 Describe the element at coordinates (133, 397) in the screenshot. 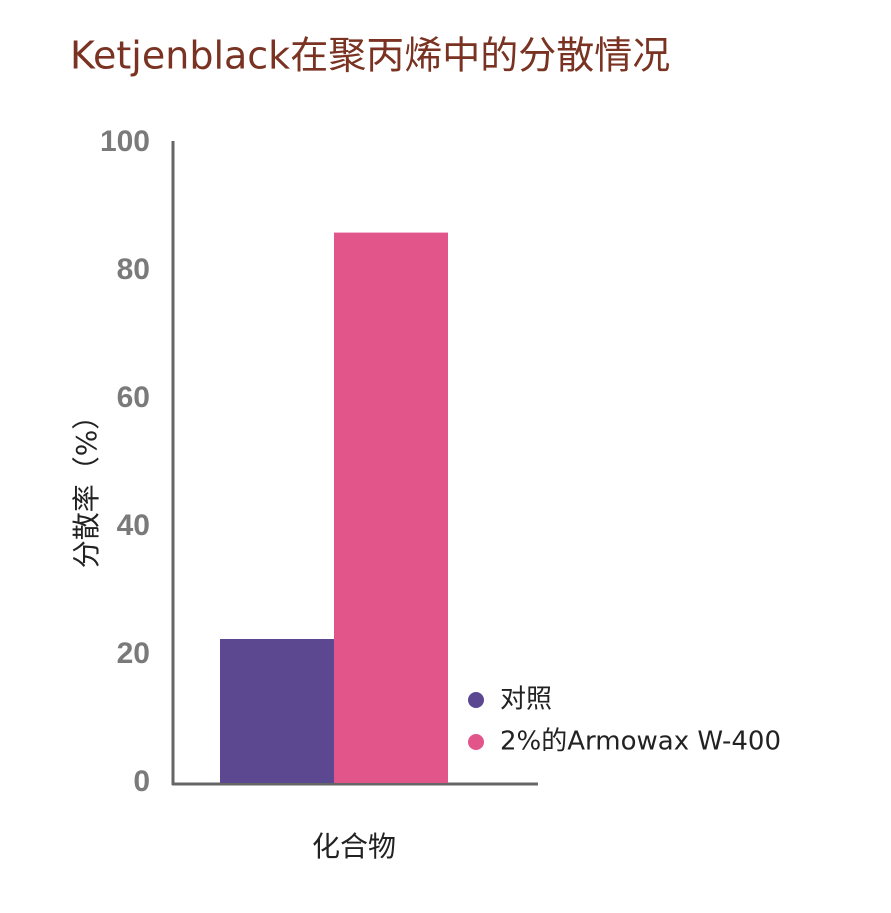

I see `y-tick-label: 60` at that location.